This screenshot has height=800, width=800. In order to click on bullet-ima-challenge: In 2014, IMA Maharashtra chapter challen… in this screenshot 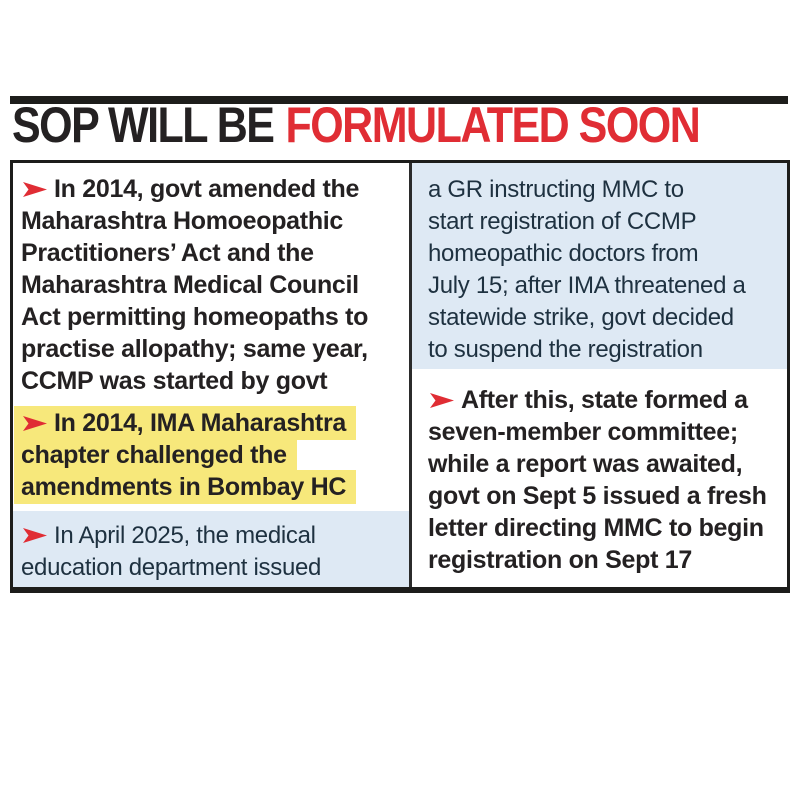, I will do `click(207, 455)`.